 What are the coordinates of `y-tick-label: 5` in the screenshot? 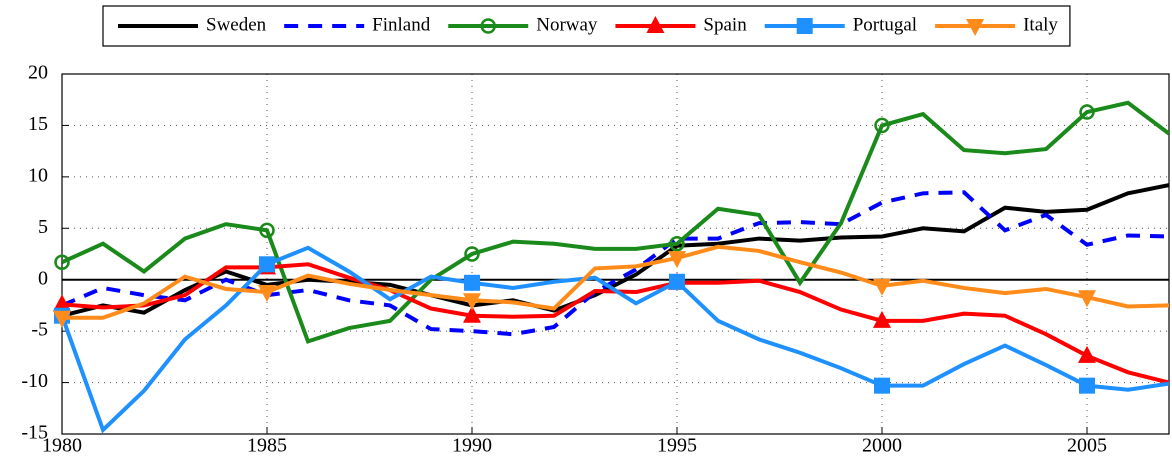 It's located at (43, 227).